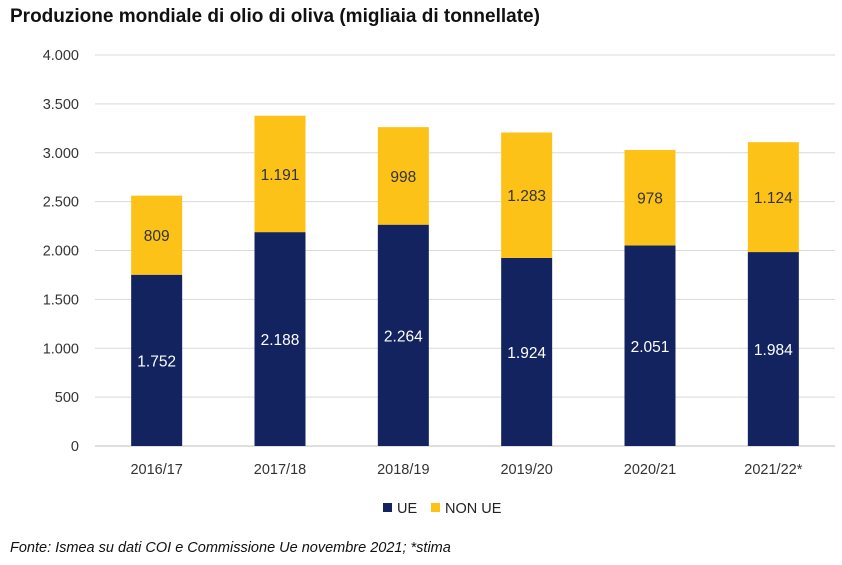  What do you see at coordinates (280, 470) in the screenshot?
I see `x-tick-label: 2017/18` at bounding box center [280, 470].